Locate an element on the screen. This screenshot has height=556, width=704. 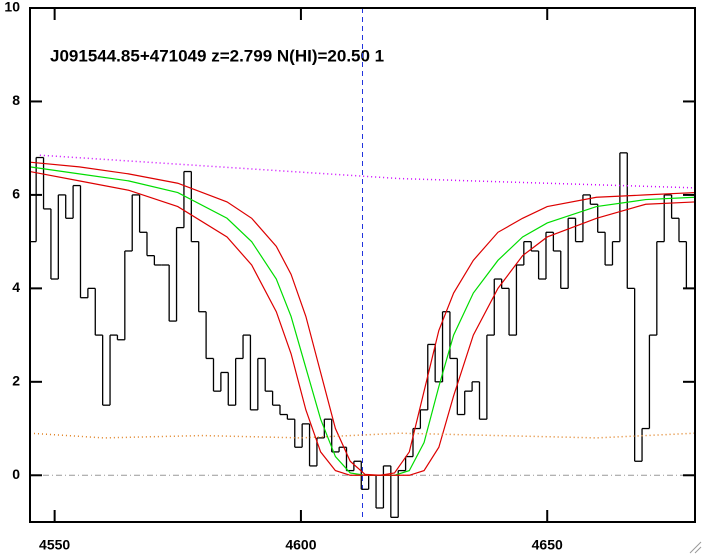
y-tick-label: 6 is located at coordinates (16, 194).